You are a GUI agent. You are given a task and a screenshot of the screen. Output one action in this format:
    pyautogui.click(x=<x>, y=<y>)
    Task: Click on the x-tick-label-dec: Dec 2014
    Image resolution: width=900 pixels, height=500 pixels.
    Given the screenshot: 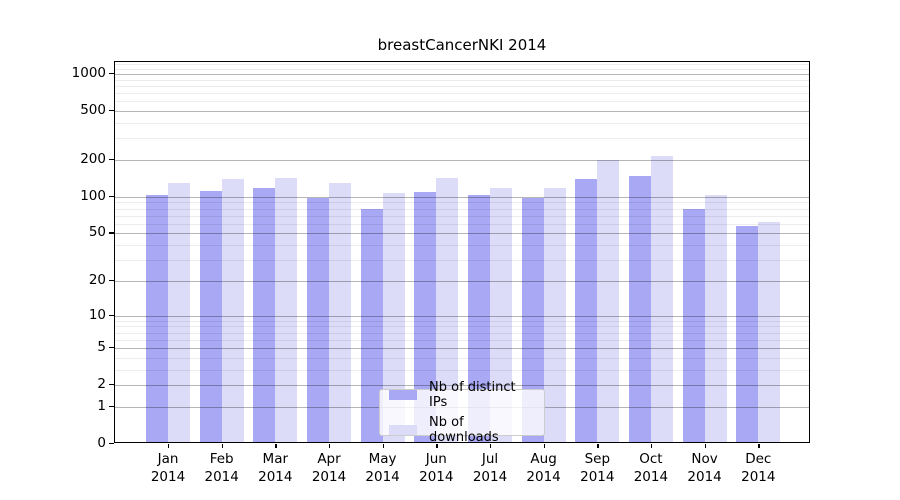 What is the action you would take?
    pyautogui.click(x=758, y=469)
    